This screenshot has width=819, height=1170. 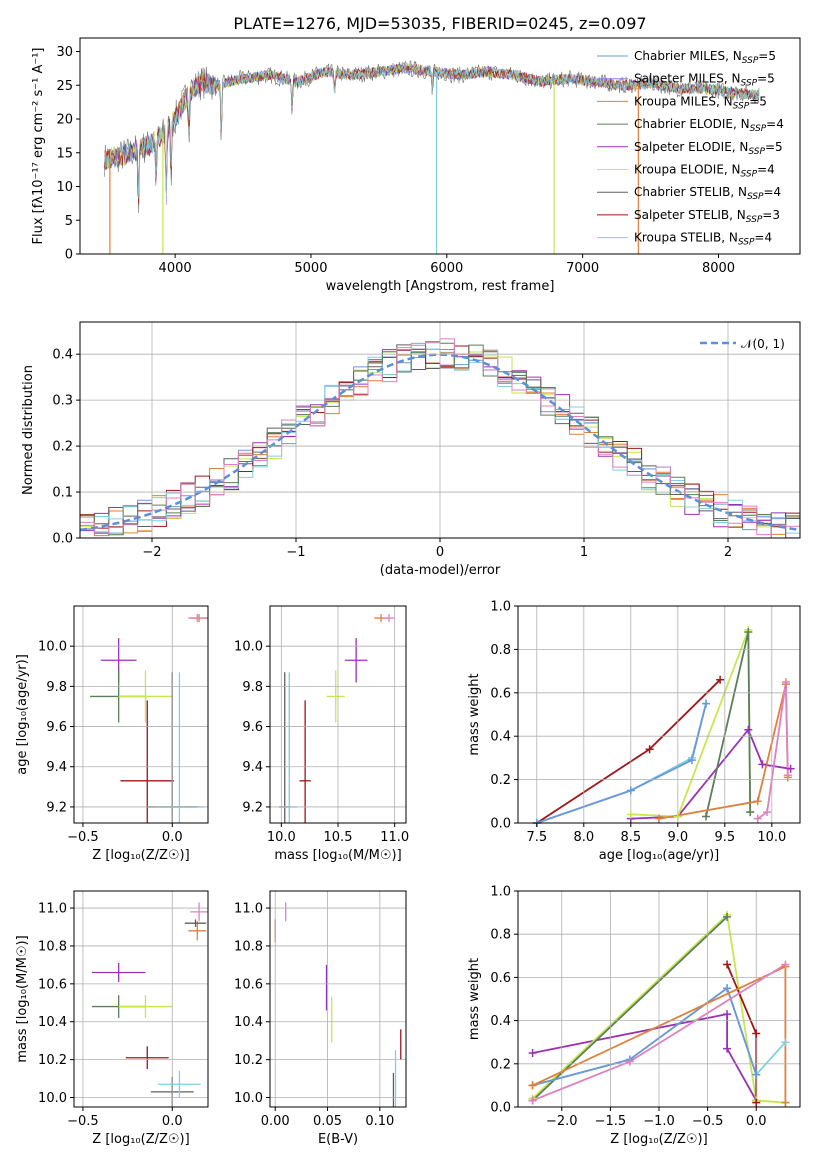 I want to click on tick-label-y: 9.6, so click(x=56, y=727).